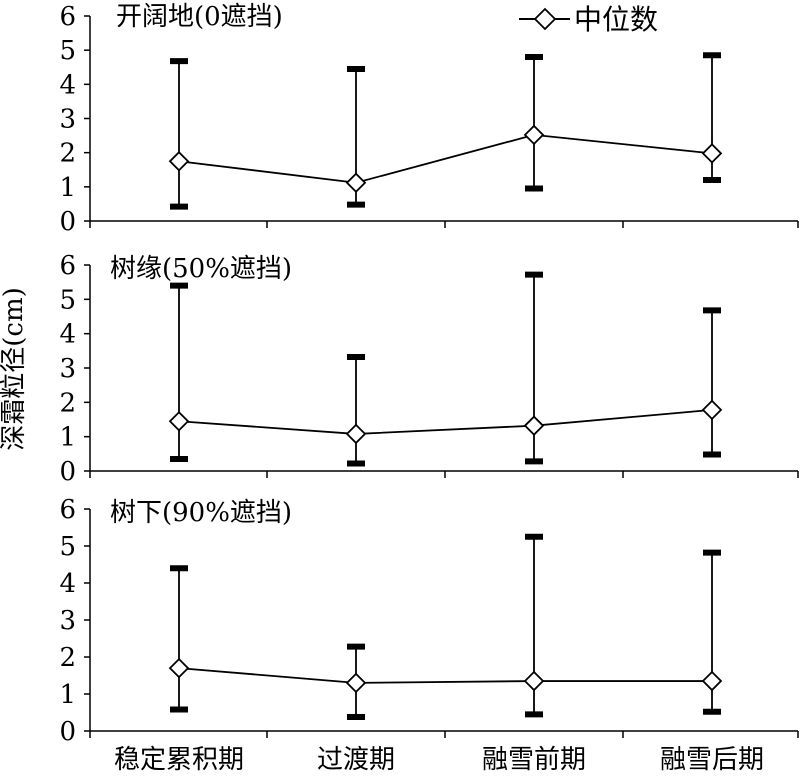 The width and height of the screenshot is (800, 779). I want to click on legend-label: 中位数, so click(616, 19).